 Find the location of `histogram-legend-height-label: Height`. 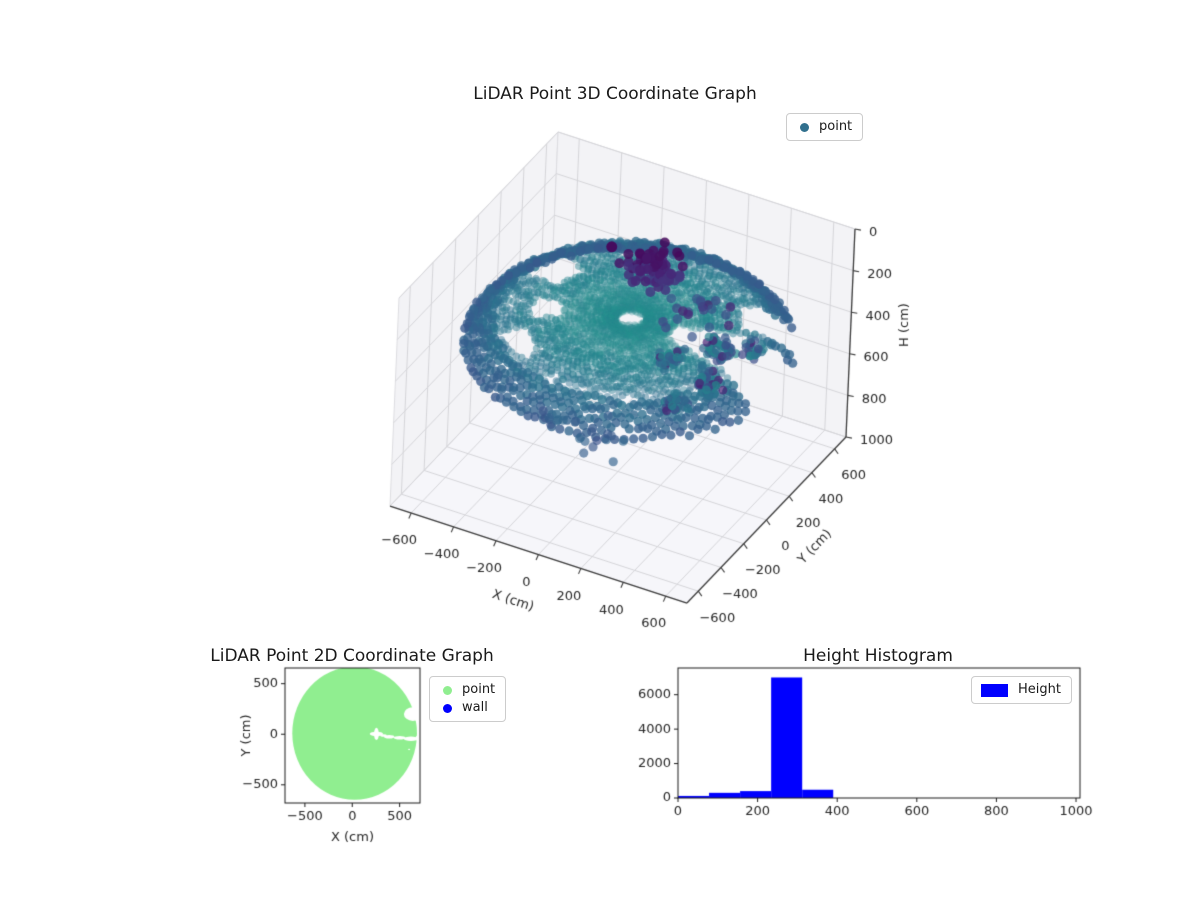

histogram-legend-height-label: Height is located at coordinates (1039, 689).